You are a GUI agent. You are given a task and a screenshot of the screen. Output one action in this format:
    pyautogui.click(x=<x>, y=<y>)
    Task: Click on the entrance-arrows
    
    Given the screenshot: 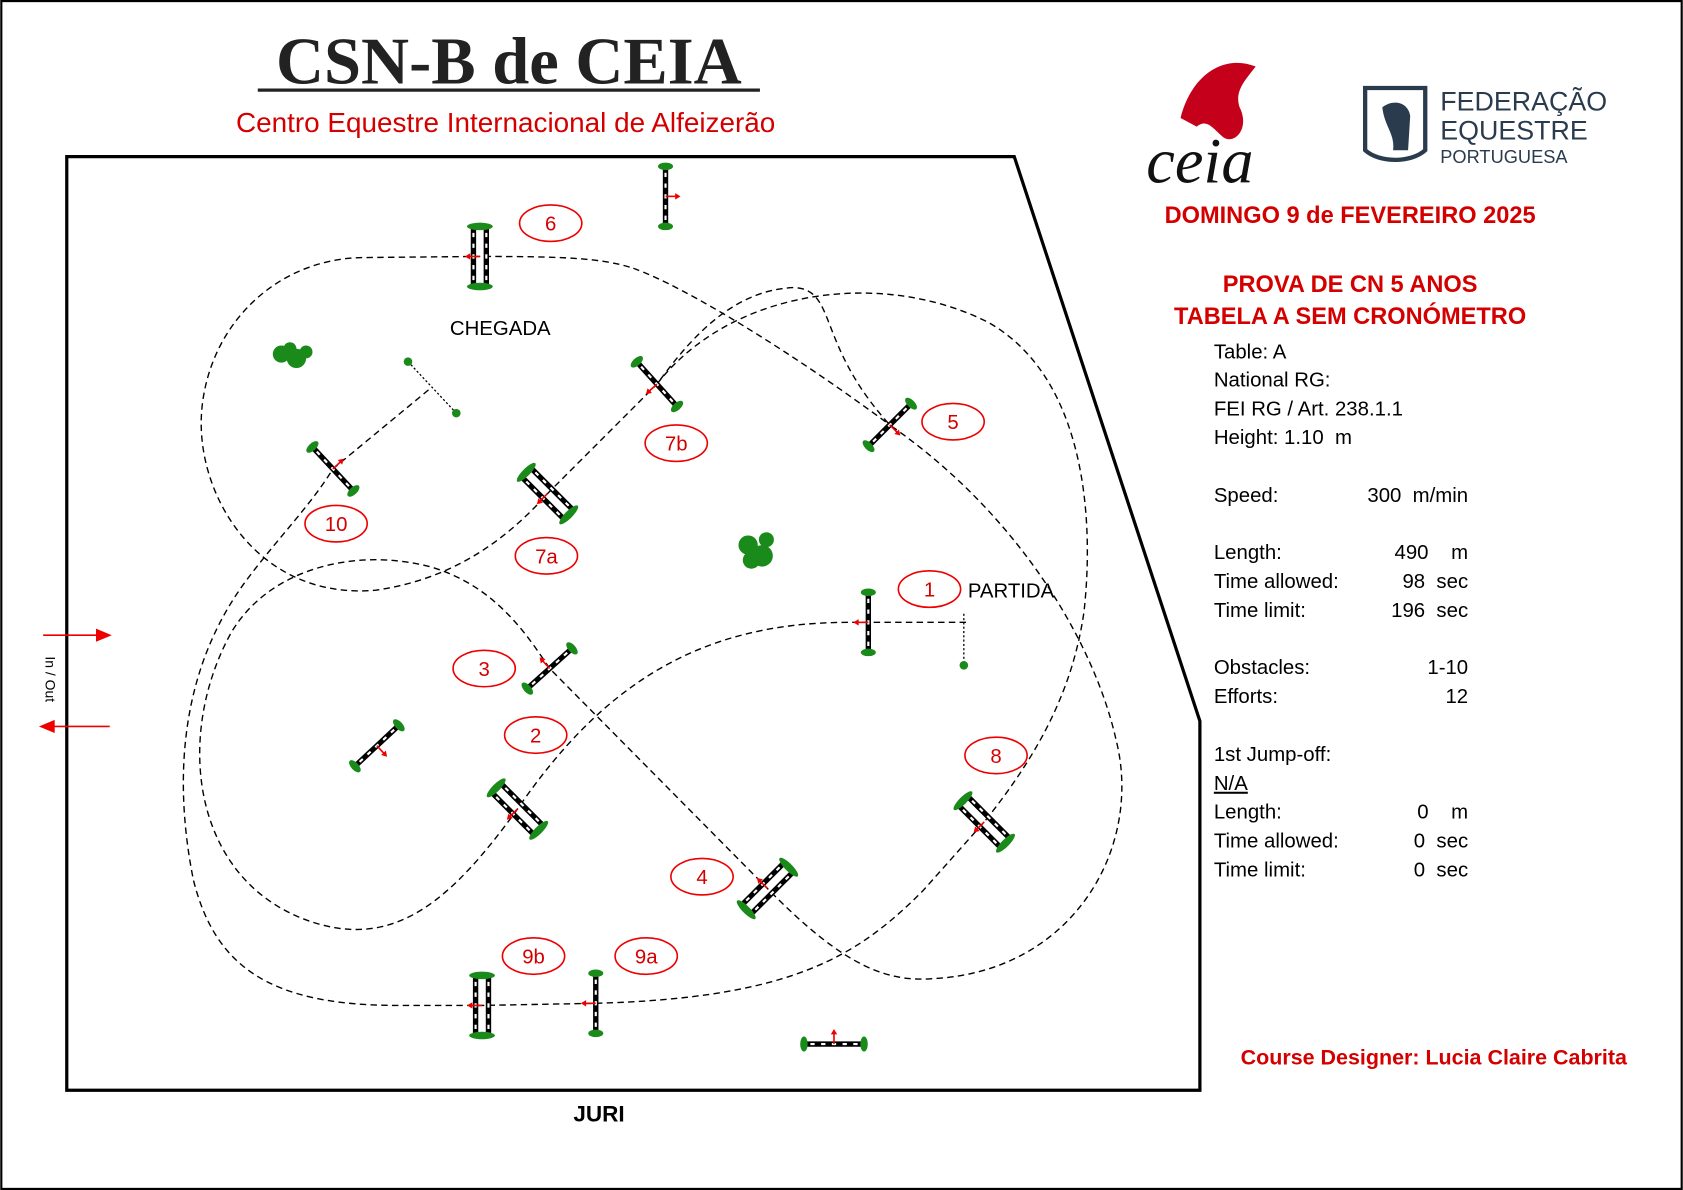 What is the action you would take?
    pyautogui.click(x=75, y=681)
    